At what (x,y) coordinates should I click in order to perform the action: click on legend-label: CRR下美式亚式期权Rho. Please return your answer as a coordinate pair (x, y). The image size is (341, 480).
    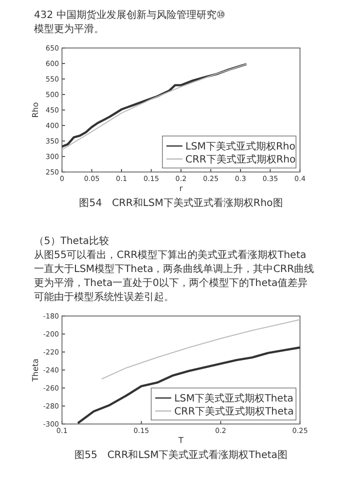
    Looking at the image, I should click on (240, 160).